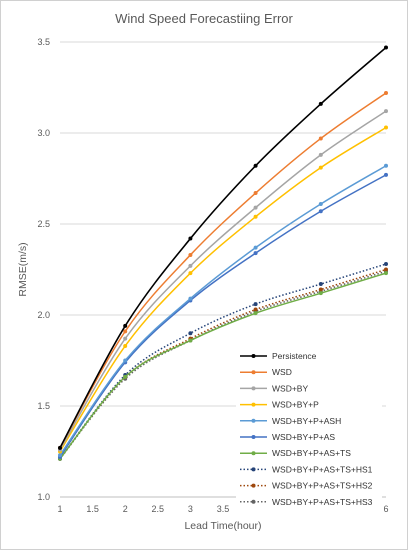  I want to click on legend-entry: WSD, so click(282, 372).